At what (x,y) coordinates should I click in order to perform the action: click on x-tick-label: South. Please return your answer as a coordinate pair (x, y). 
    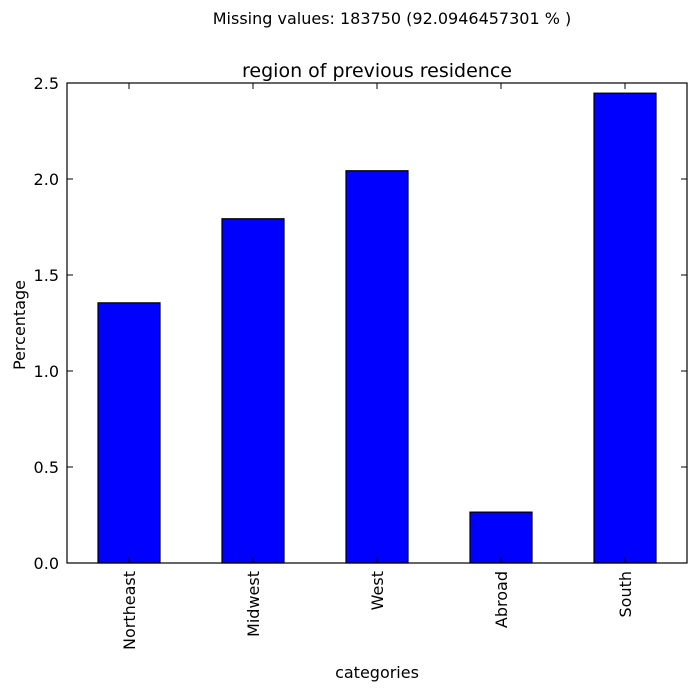
    Looking at the image, I should click on (625, 594).